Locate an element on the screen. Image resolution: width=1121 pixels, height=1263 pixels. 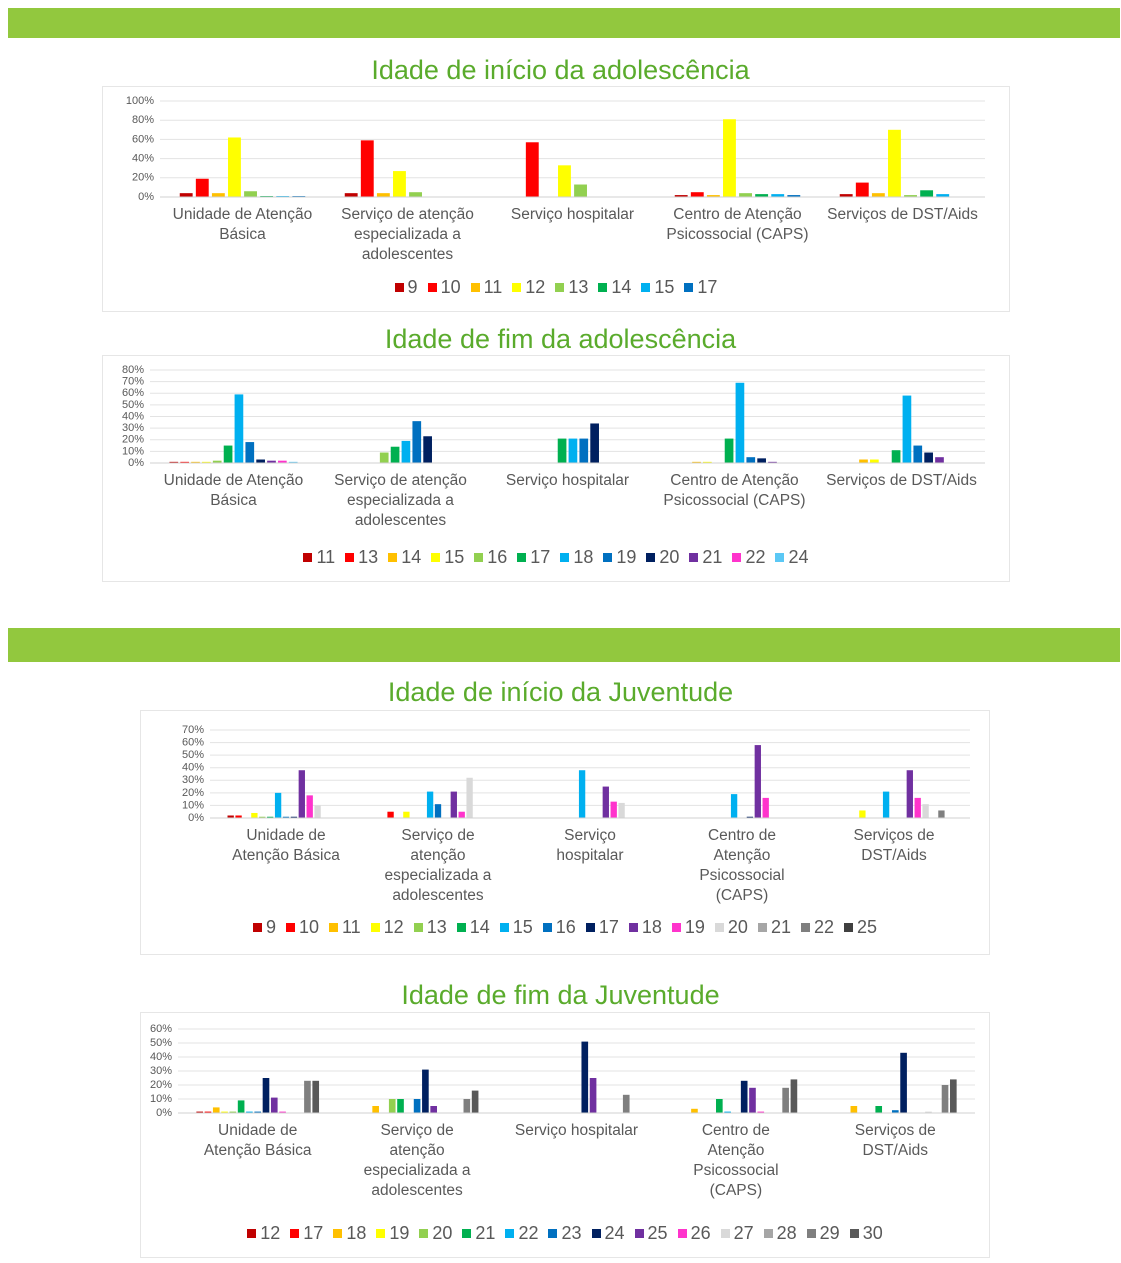
x-tick-label: Serviços de DST/Aids is located at coordinates (901, 480).